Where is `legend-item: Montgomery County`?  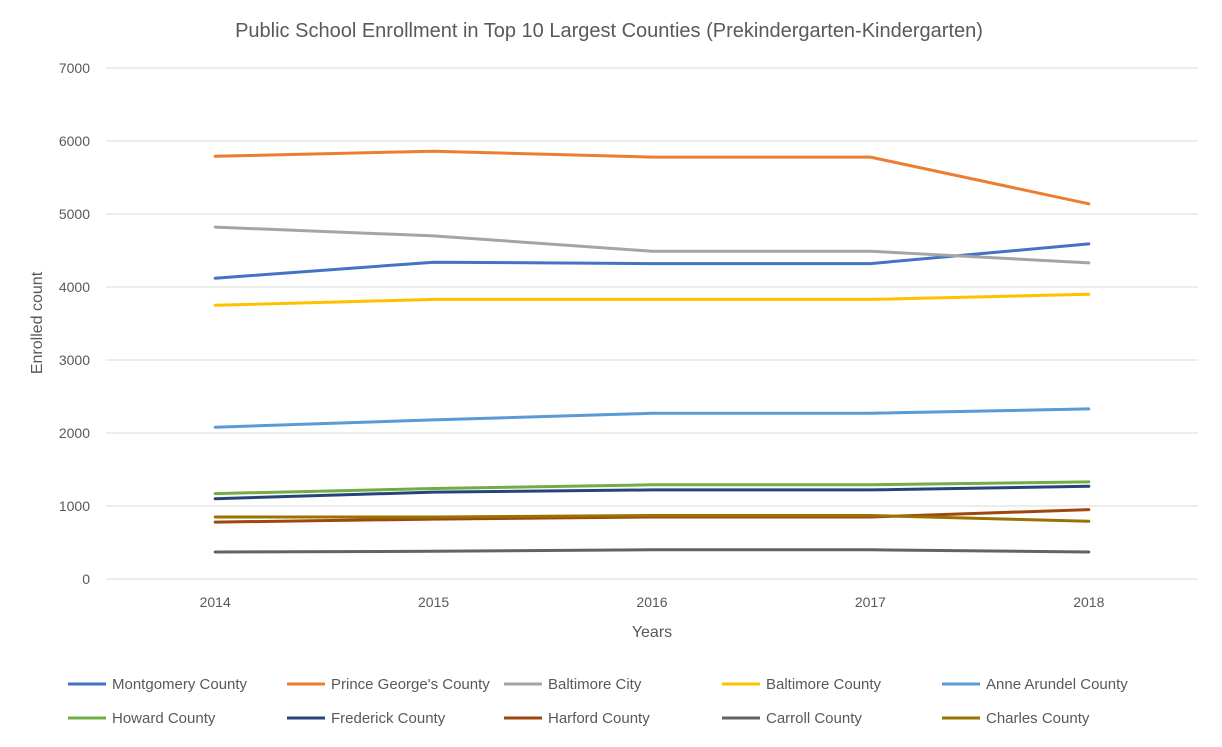
legend-item: Montgomery County is located at coordinates (158, 684).